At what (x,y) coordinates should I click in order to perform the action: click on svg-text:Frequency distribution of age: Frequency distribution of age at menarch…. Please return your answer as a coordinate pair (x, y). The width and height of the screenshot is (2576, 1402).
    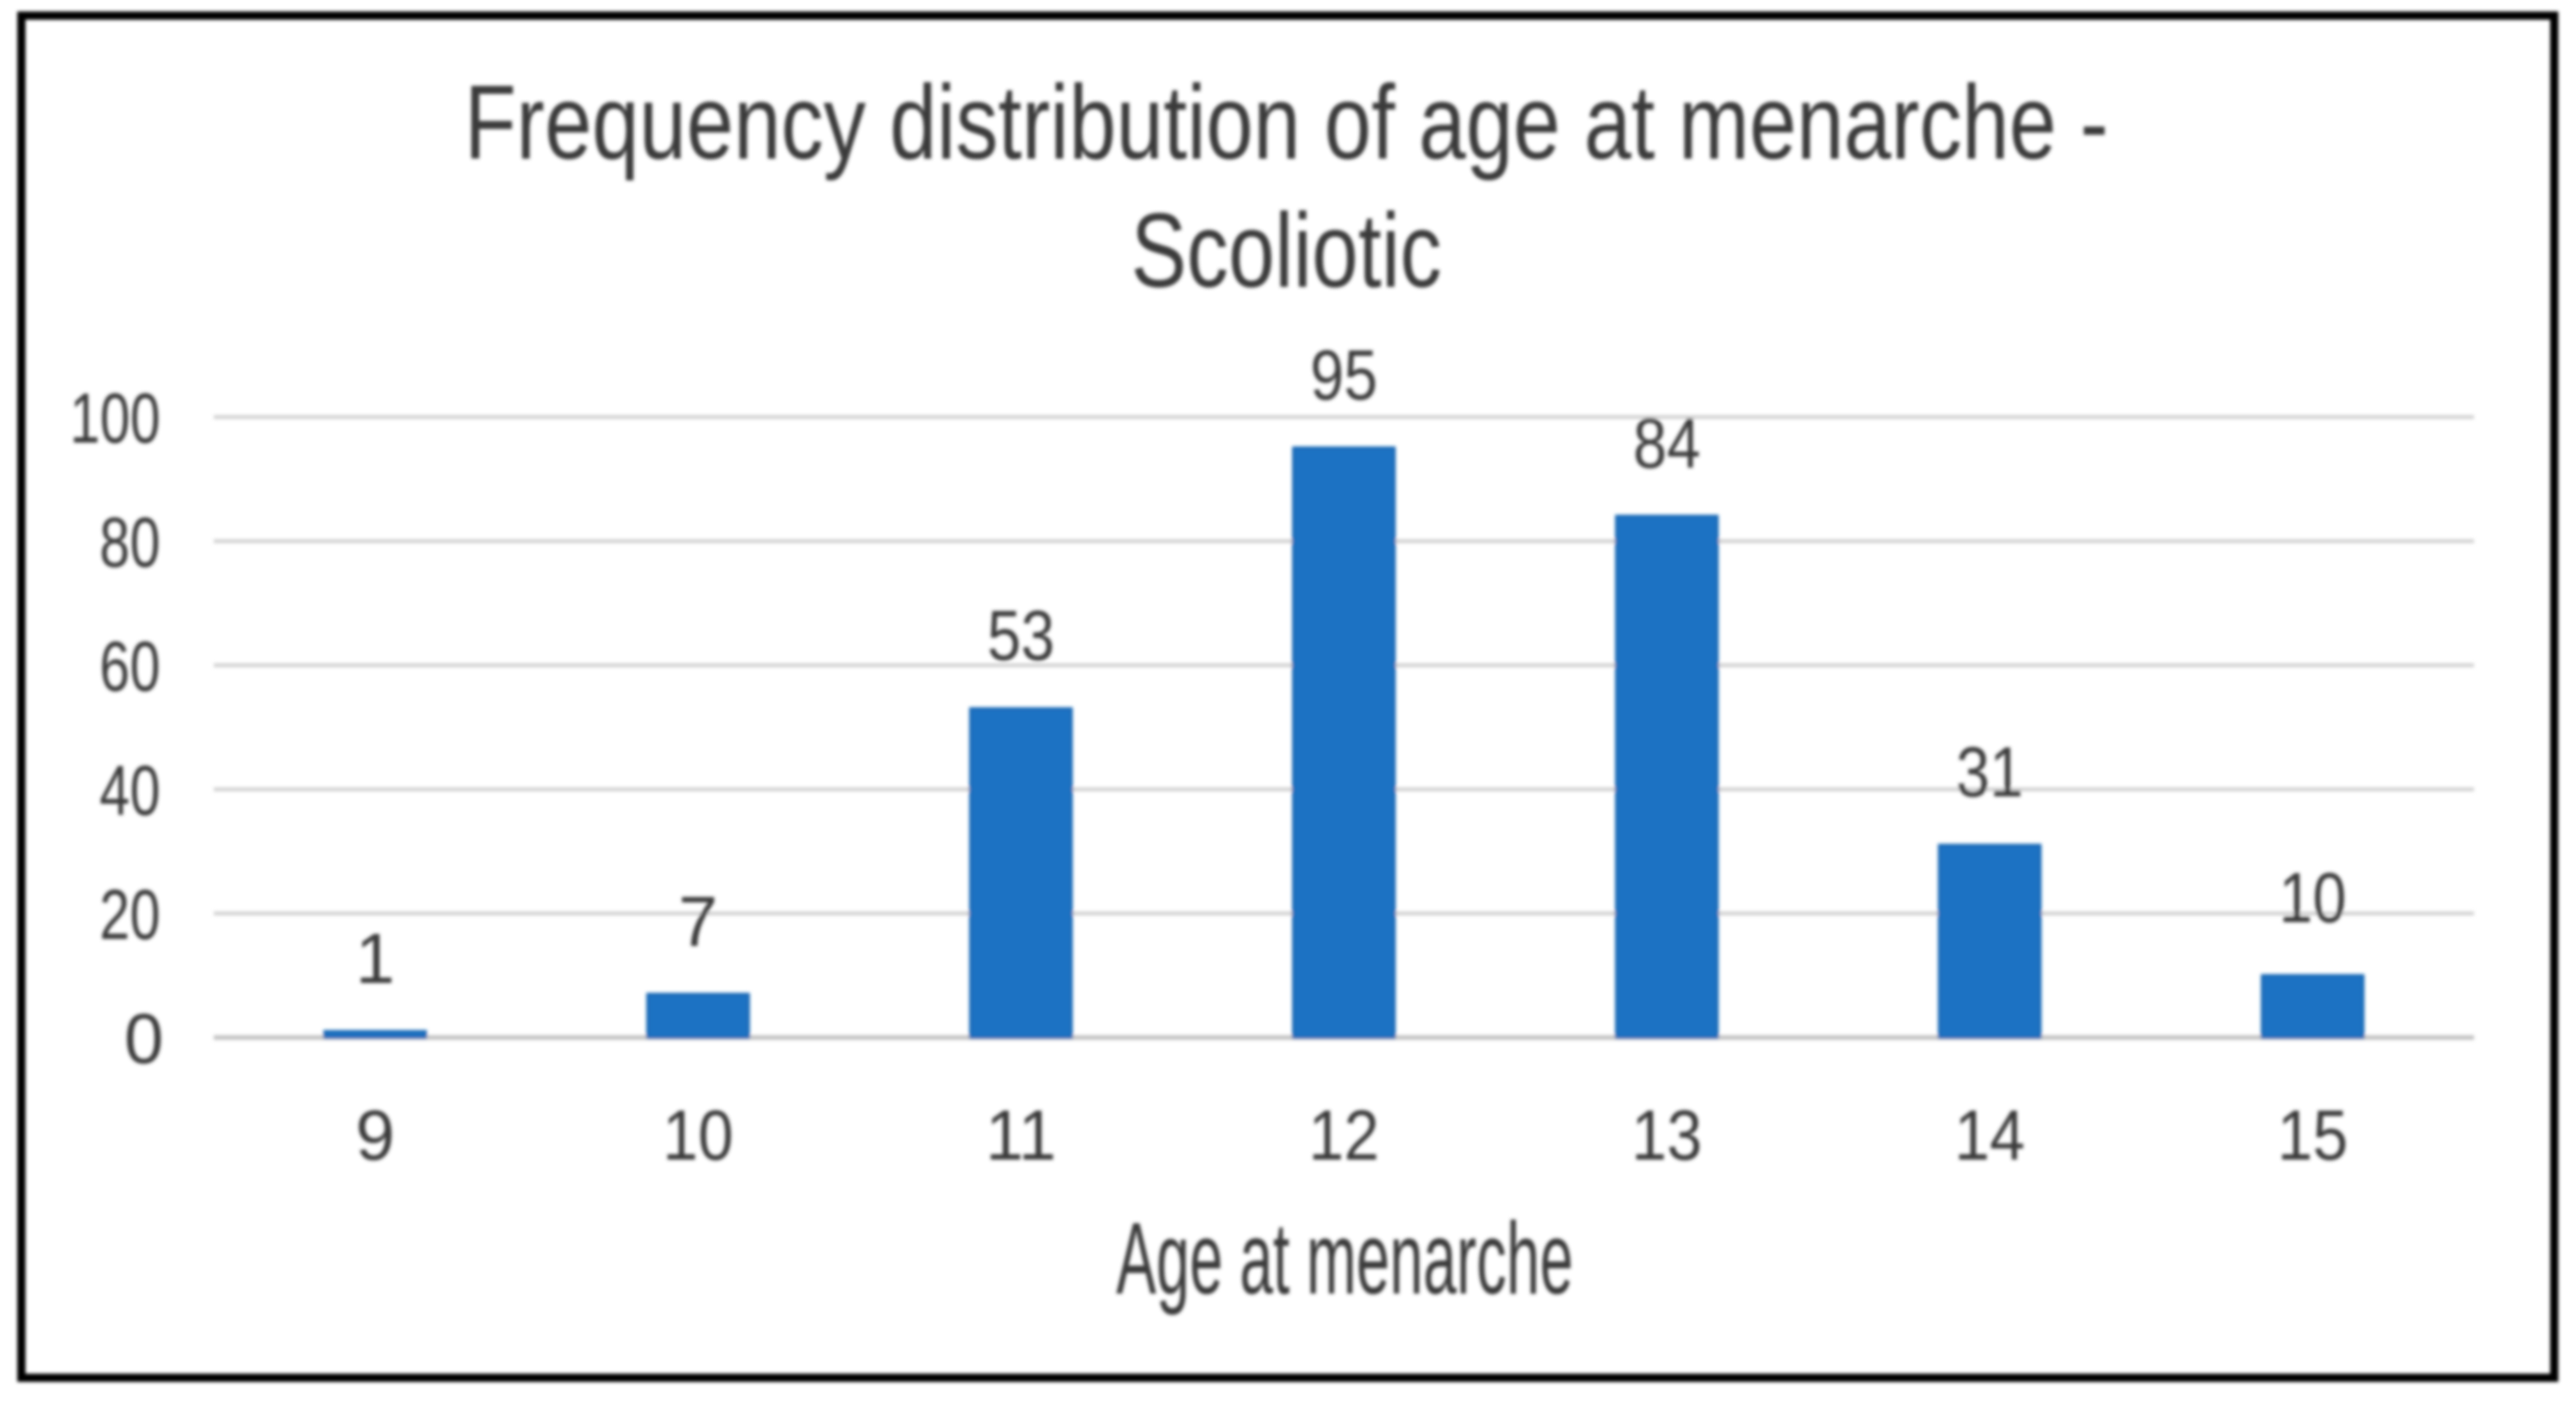
    Looking at the image, I should click on (1286, 123).